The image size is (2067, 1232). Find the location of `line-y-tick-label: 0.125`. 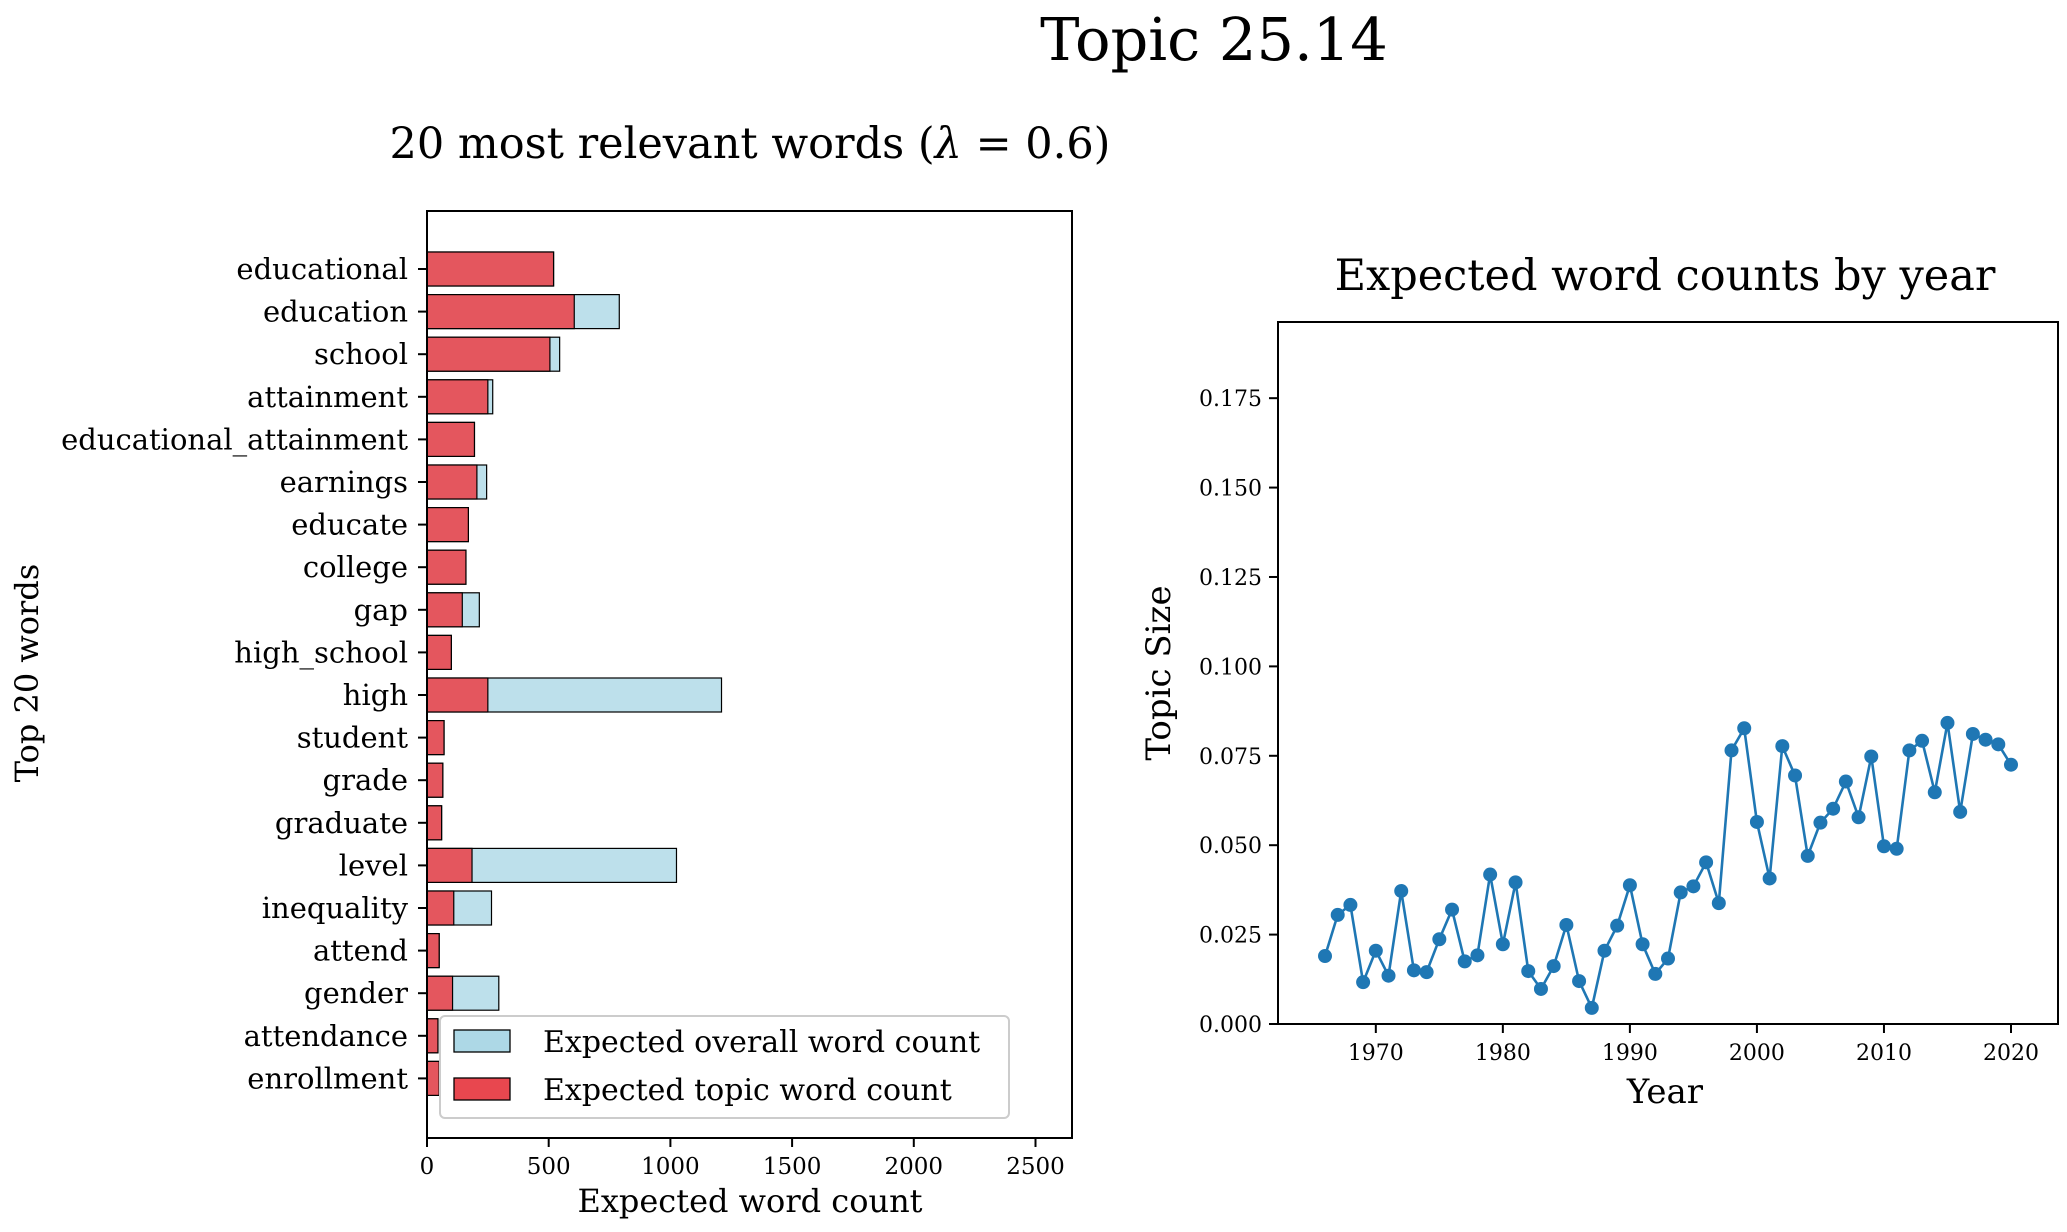

line-y-tick-label: 0.125 is located at coordinates (1230, 578).